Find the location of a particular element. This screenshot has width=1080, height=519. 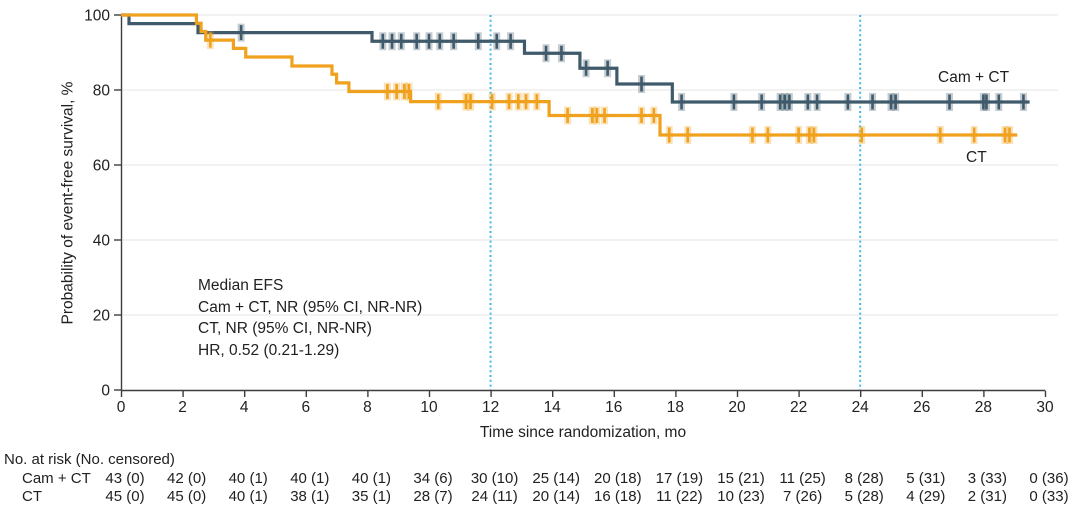

x-tick-label: 24 is located at coordinates (861, 407).